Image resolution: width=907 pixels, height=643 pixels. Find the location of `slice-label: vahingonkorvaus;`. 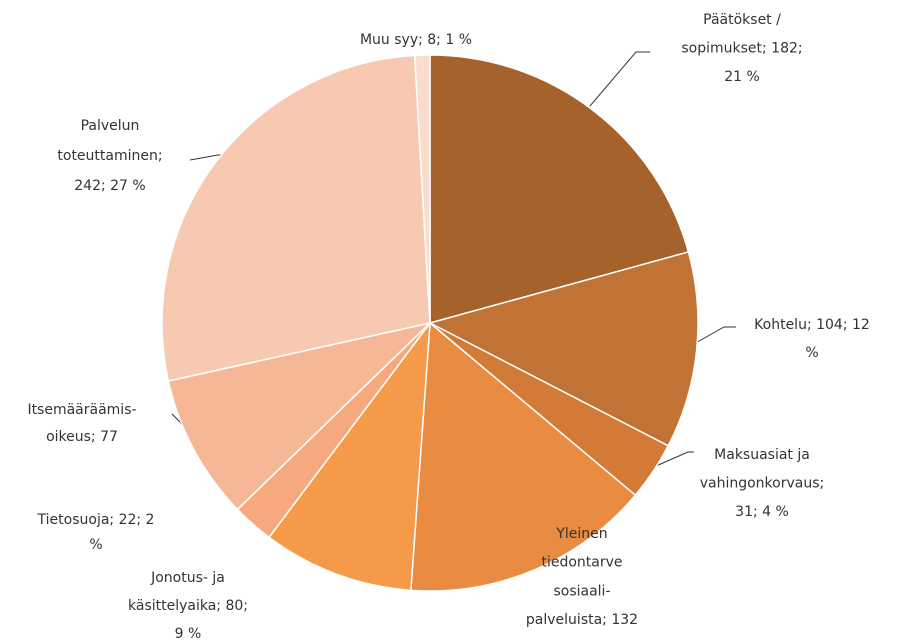

slice-label: vahingonkorvaus; is located at coordinates (762, 484).